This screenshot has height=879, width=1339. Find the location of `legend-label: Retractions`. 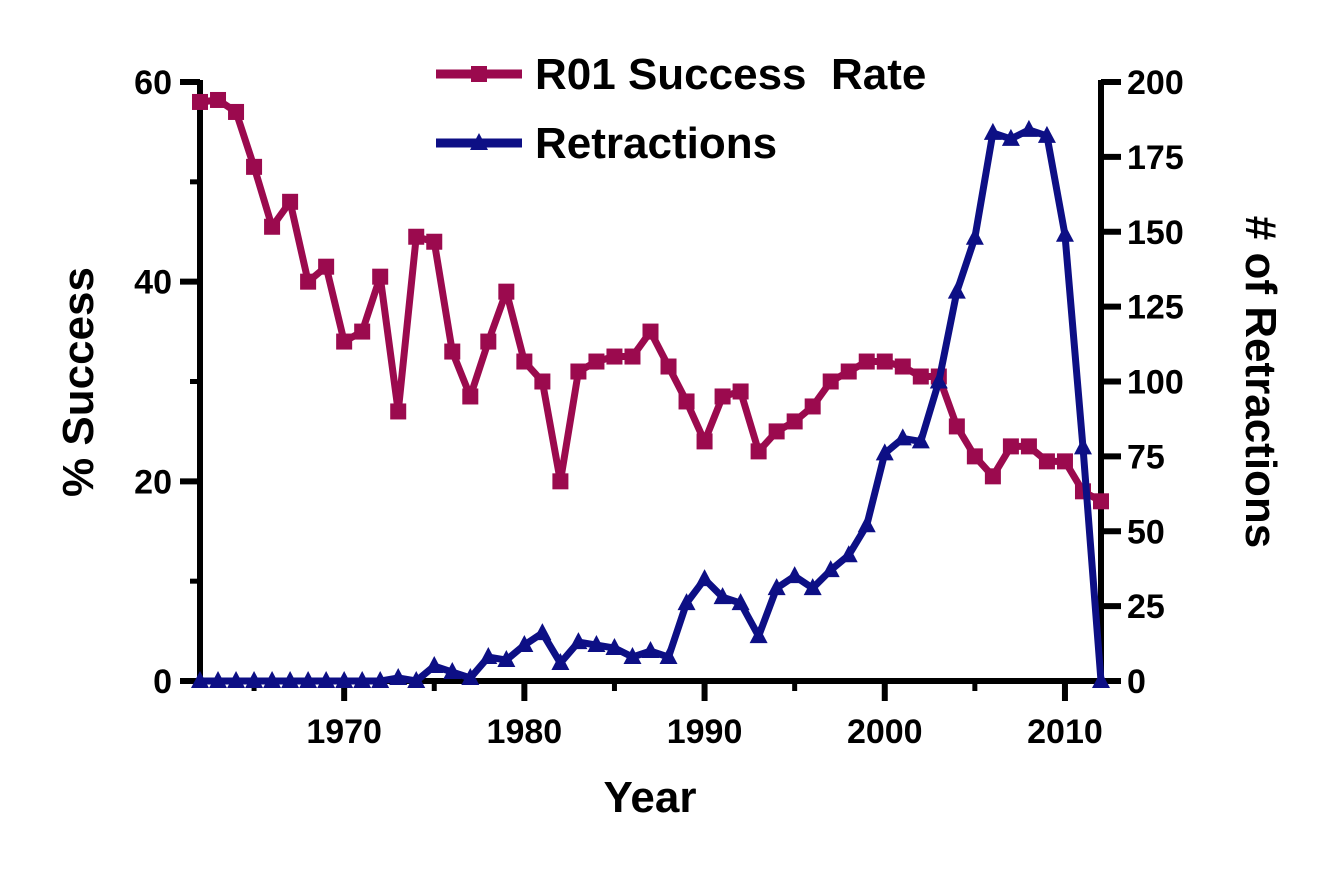

legend-label: Retractions is located at coordinates (656, 143).